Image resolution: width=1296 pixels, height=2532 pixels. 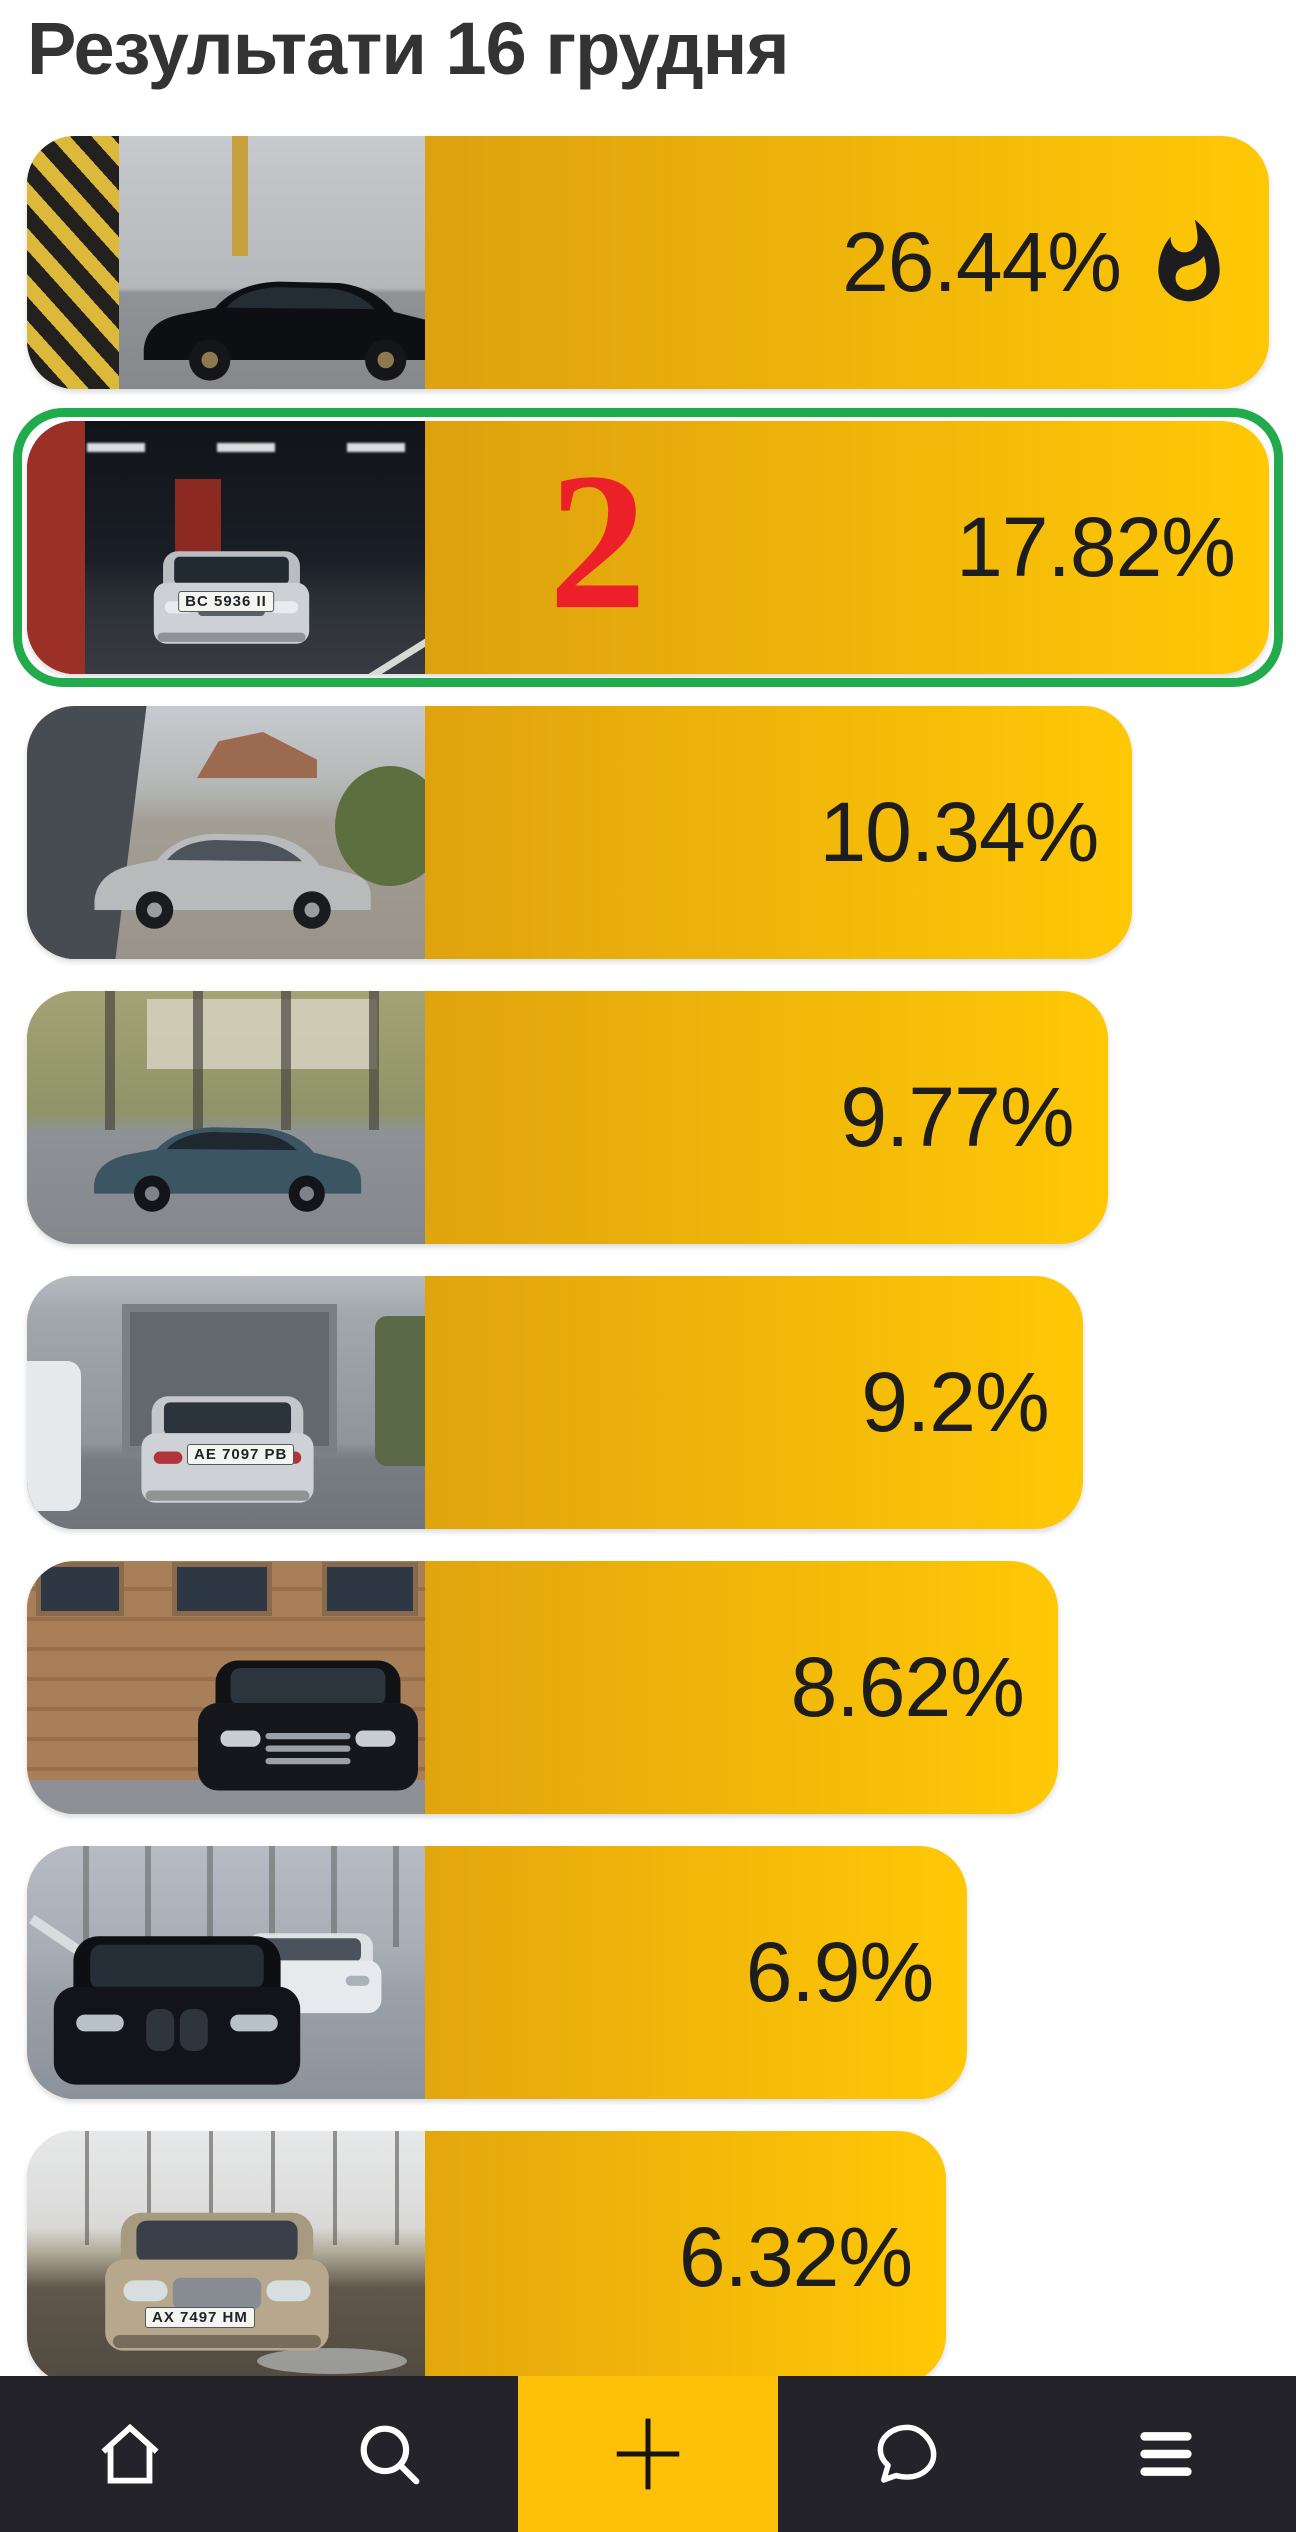 I want to click on menu-icon, so click(x=1166, y=2454).